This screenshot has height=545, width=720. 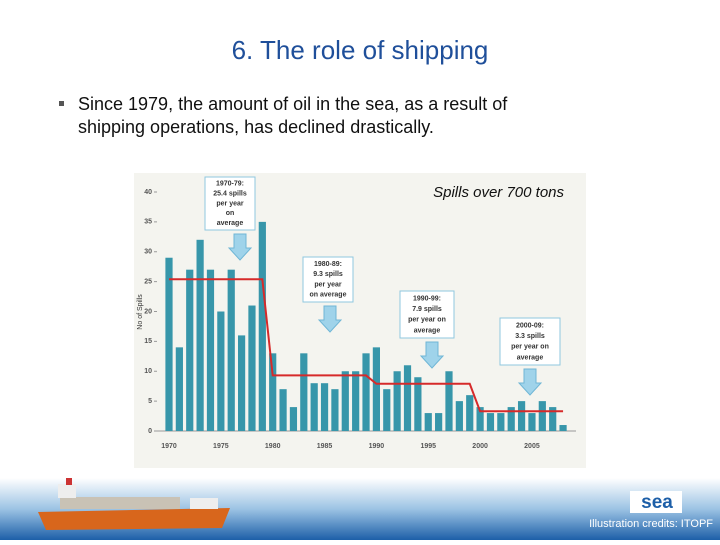 I want to click on x-tick-label: 1985, so click(x=325, y=446).